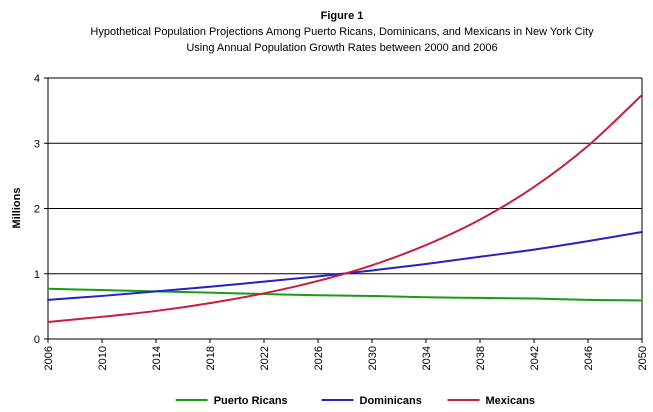 The width and height of the screenshot is (653, 412). What do you see at coordinates (37, 79) in the screenshot?
I see `y-tick-label-4: 4` at bounding box center [37, 79].